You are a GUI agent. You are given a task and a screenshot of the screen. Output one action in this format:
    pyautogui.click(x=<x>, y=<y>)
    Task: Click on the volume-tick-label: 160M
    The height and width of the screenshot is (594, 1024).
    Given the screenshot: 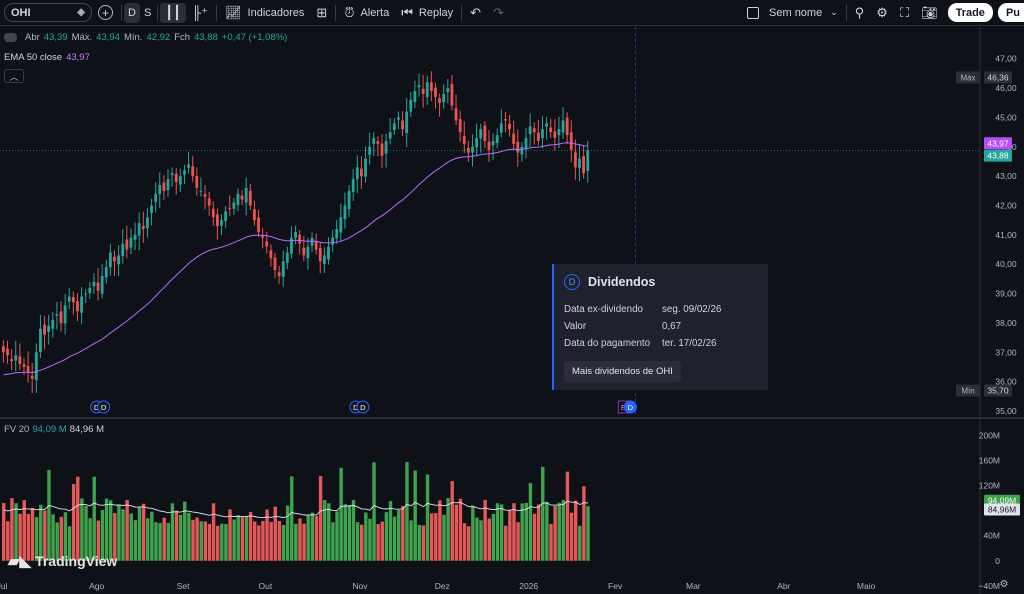 What is the action you would take?
    pyautogui.click(x=989, y=460)
    